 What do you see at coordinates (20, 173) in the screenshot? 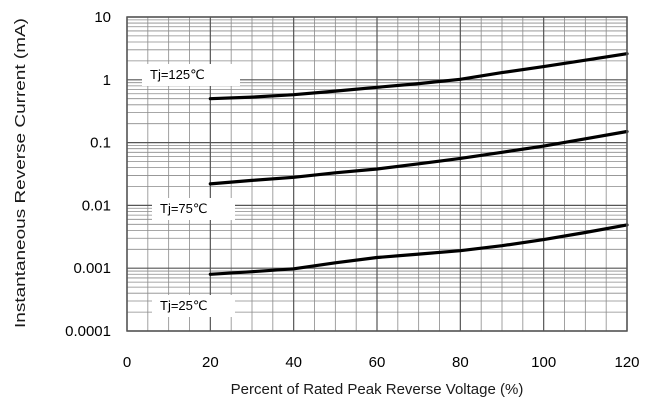
I see `y-axis-title: Instantaneous Reverse Current (mA)` at bounding box center [20, 173].